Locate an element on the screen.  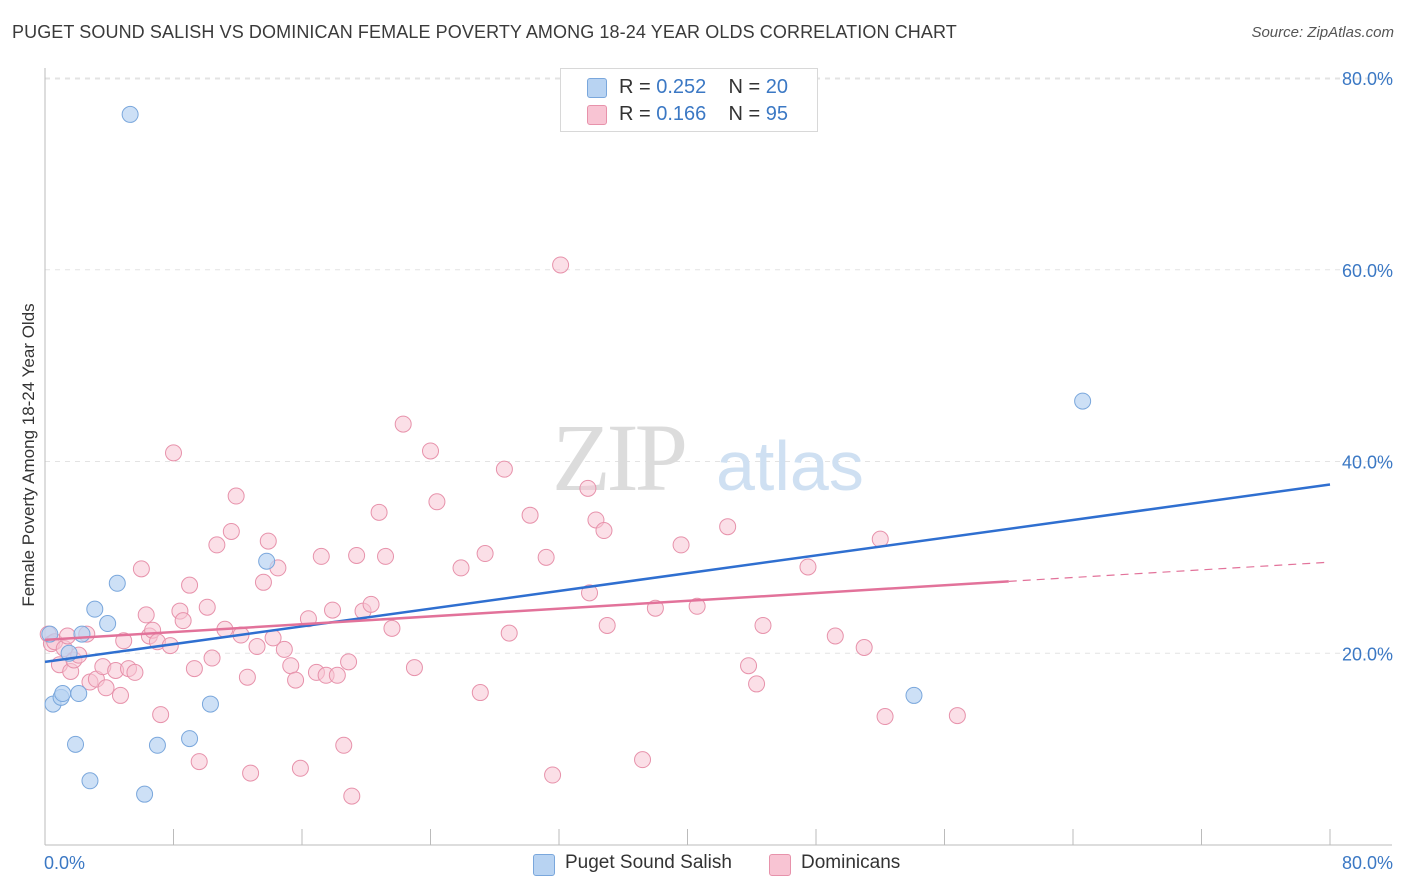
legend-r-value: 0.252 is located at coordinates (681, 87).